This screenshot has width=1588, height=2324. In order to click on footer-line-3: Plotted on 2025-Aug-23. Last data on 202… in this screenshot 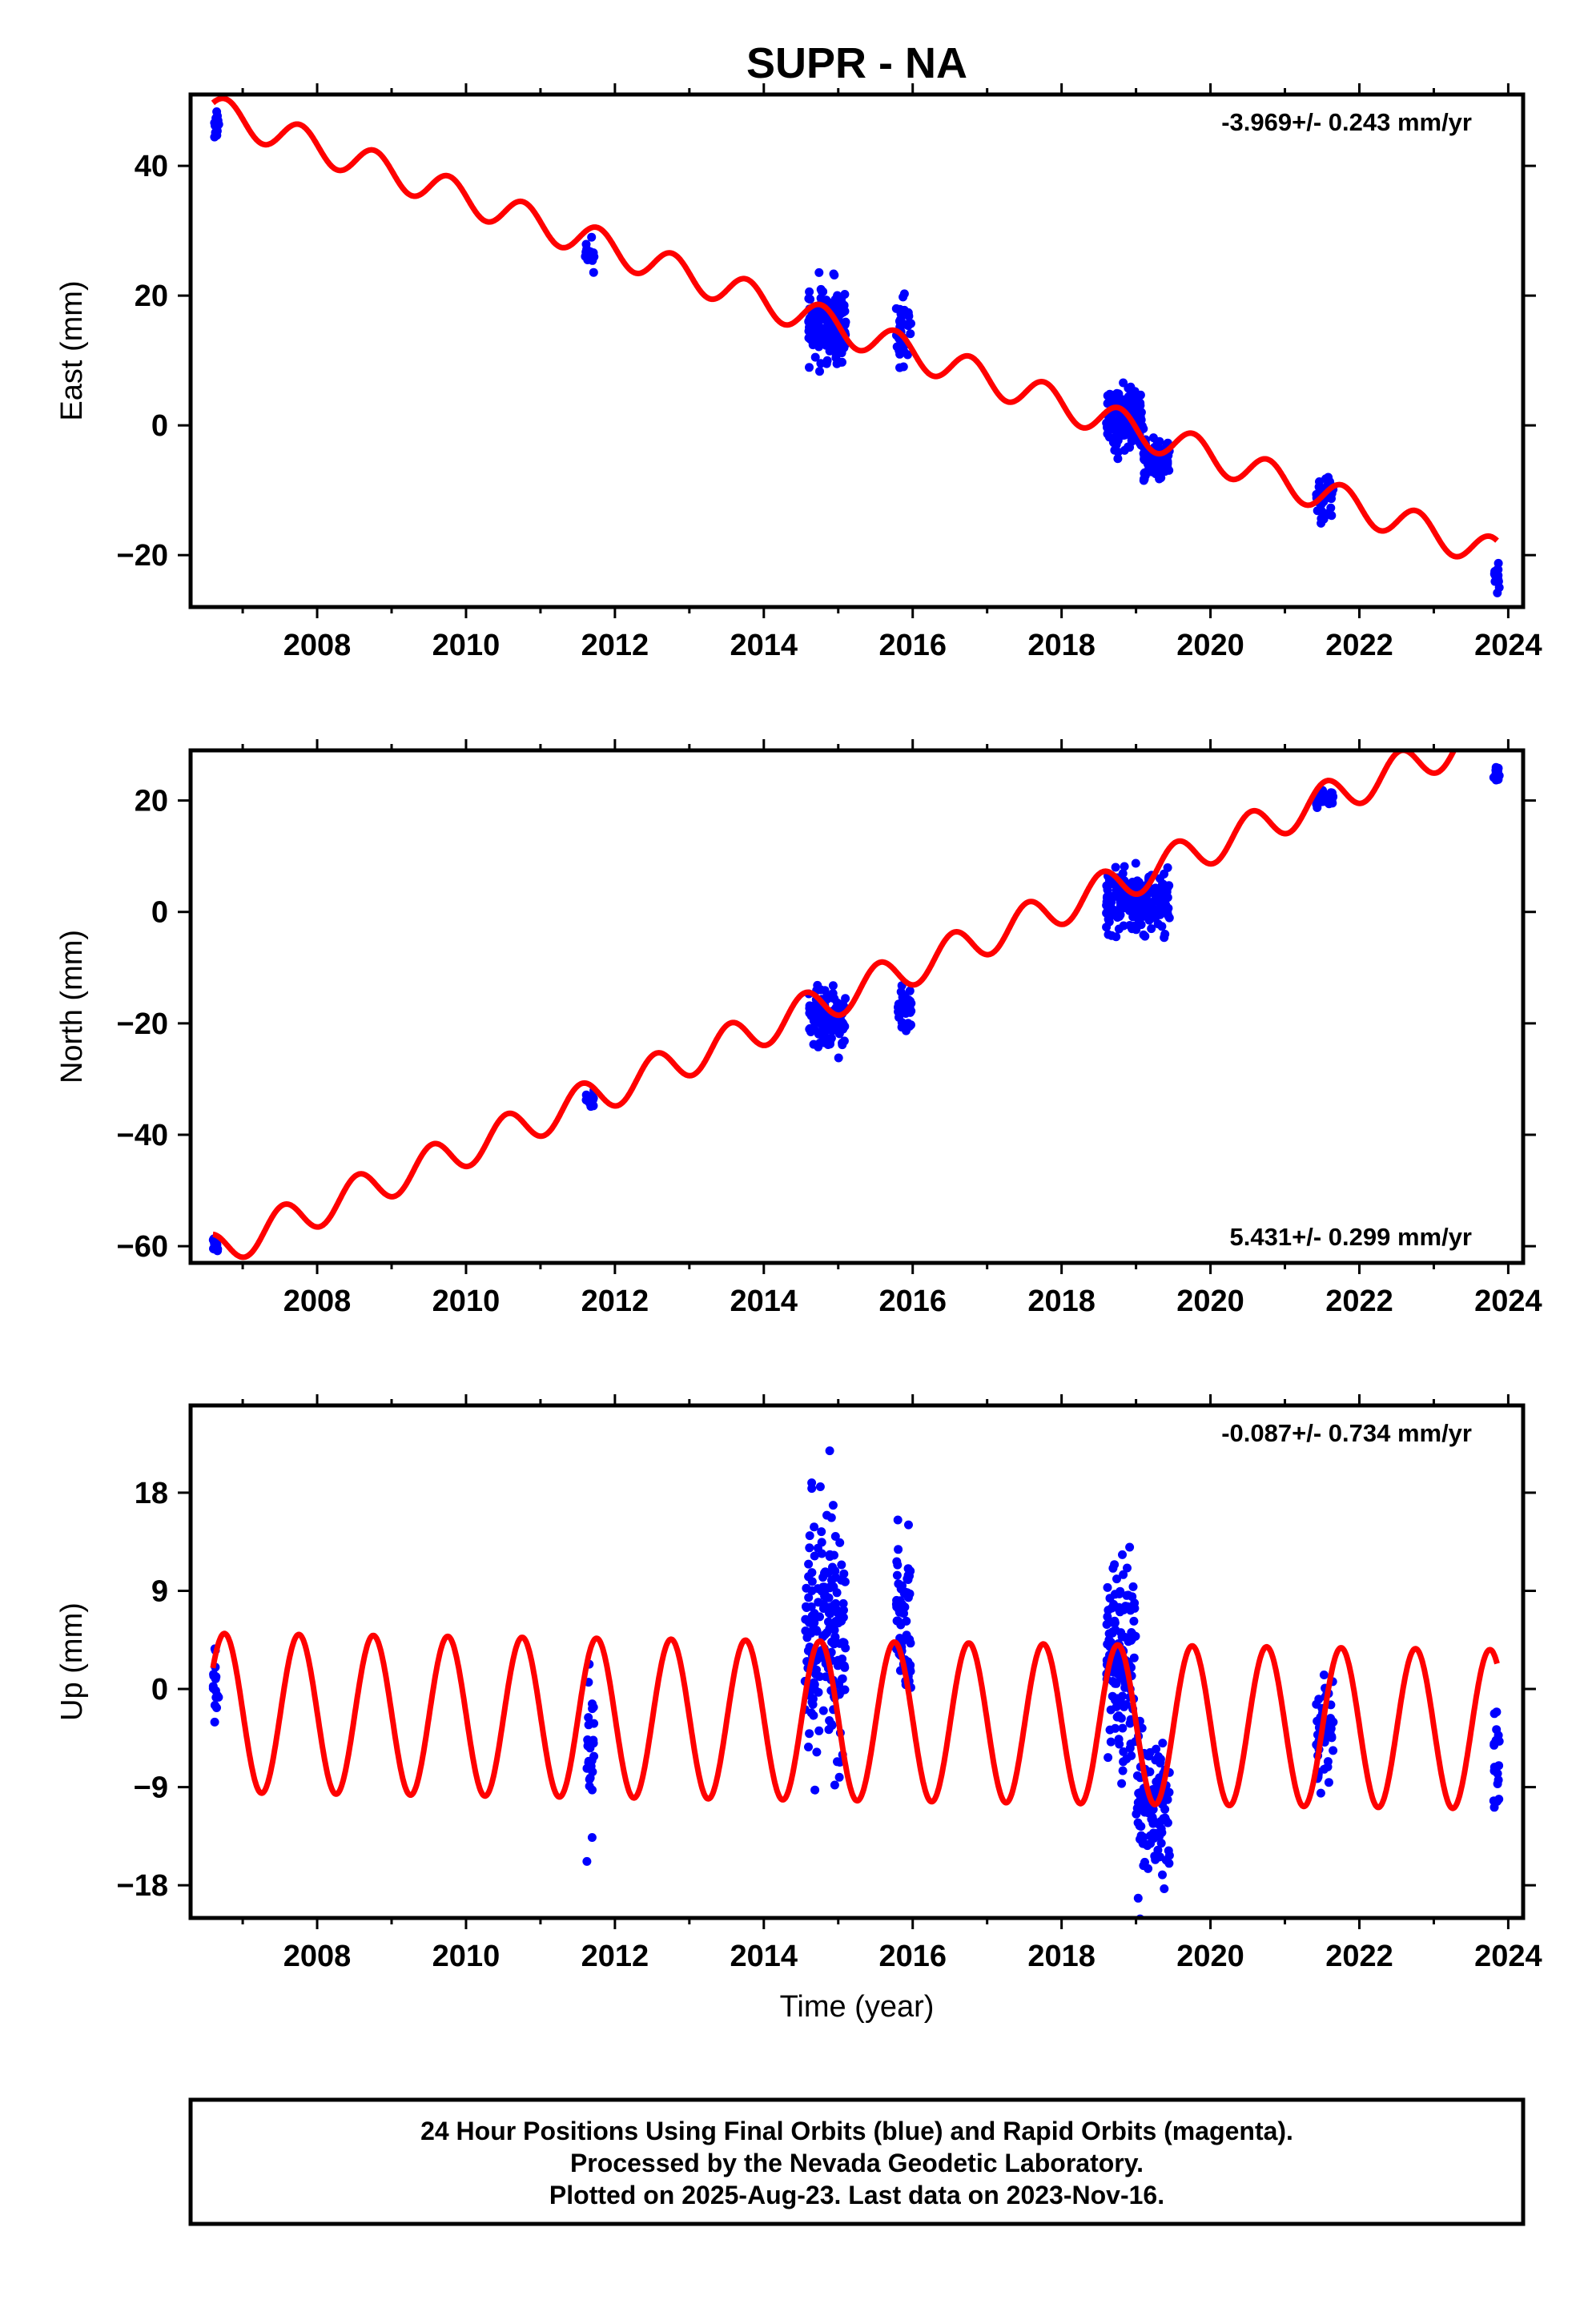, I will do `click(856, 2195)`.